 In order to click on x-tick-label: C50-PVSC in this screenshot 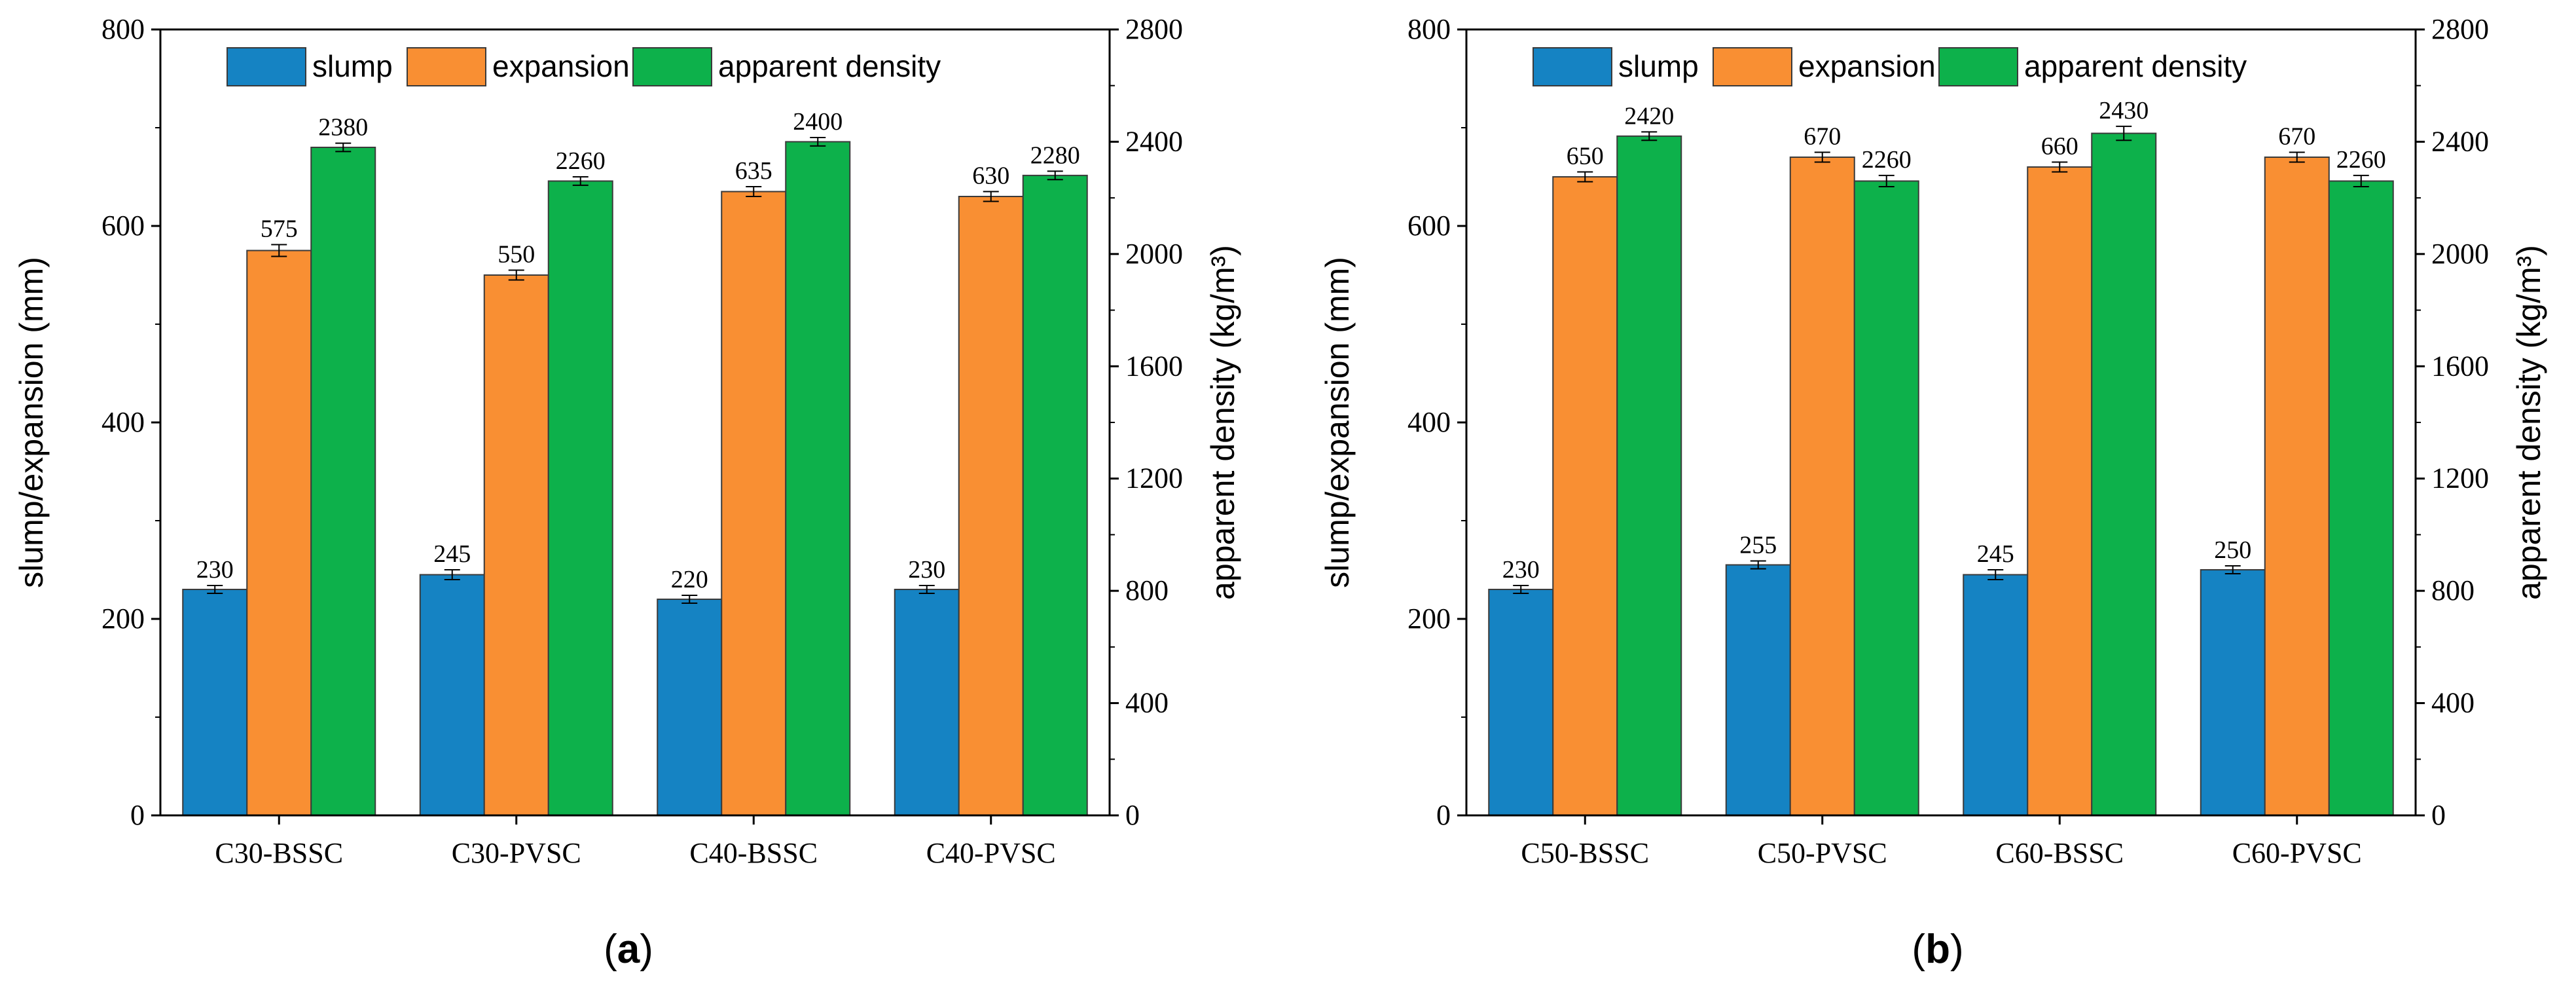, I will do `click(1822, 853)`.